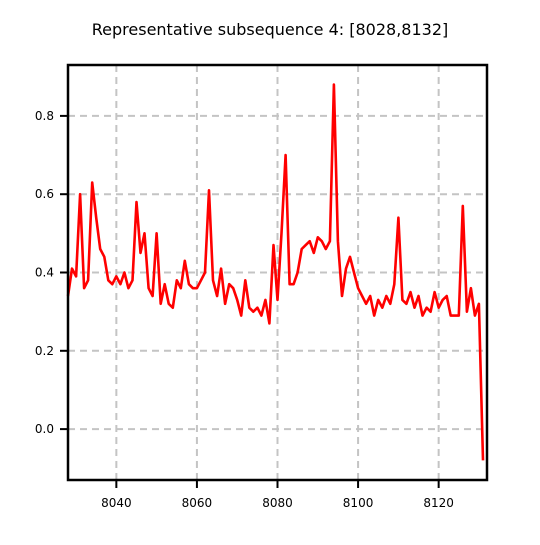 The image size is (540, 545). I want to click on y-tick-label: 0.0, so click(44, 429).